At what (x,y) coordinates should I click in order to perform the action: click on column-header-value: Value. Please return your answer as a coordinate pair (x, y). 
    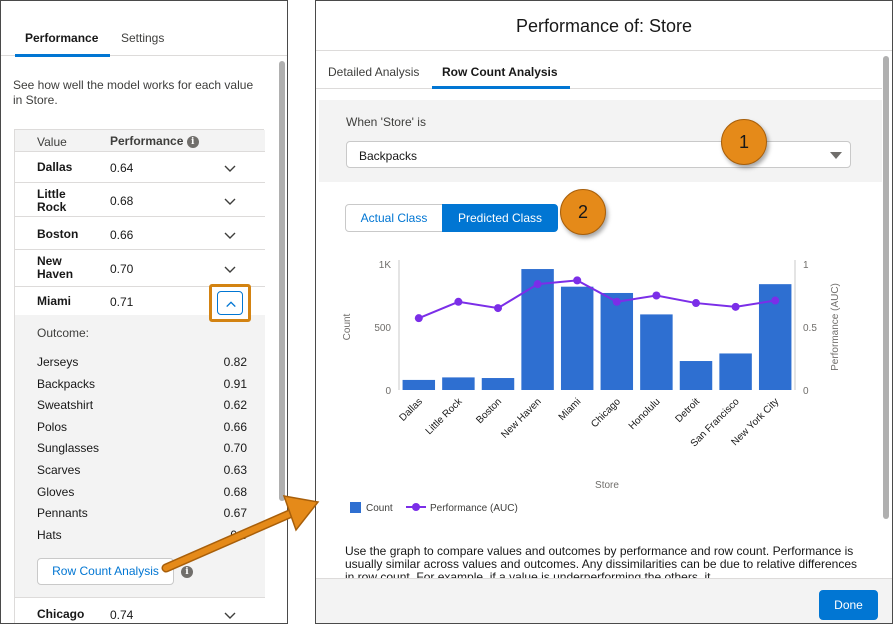
    Looking at the image, I should click on (52, 142).